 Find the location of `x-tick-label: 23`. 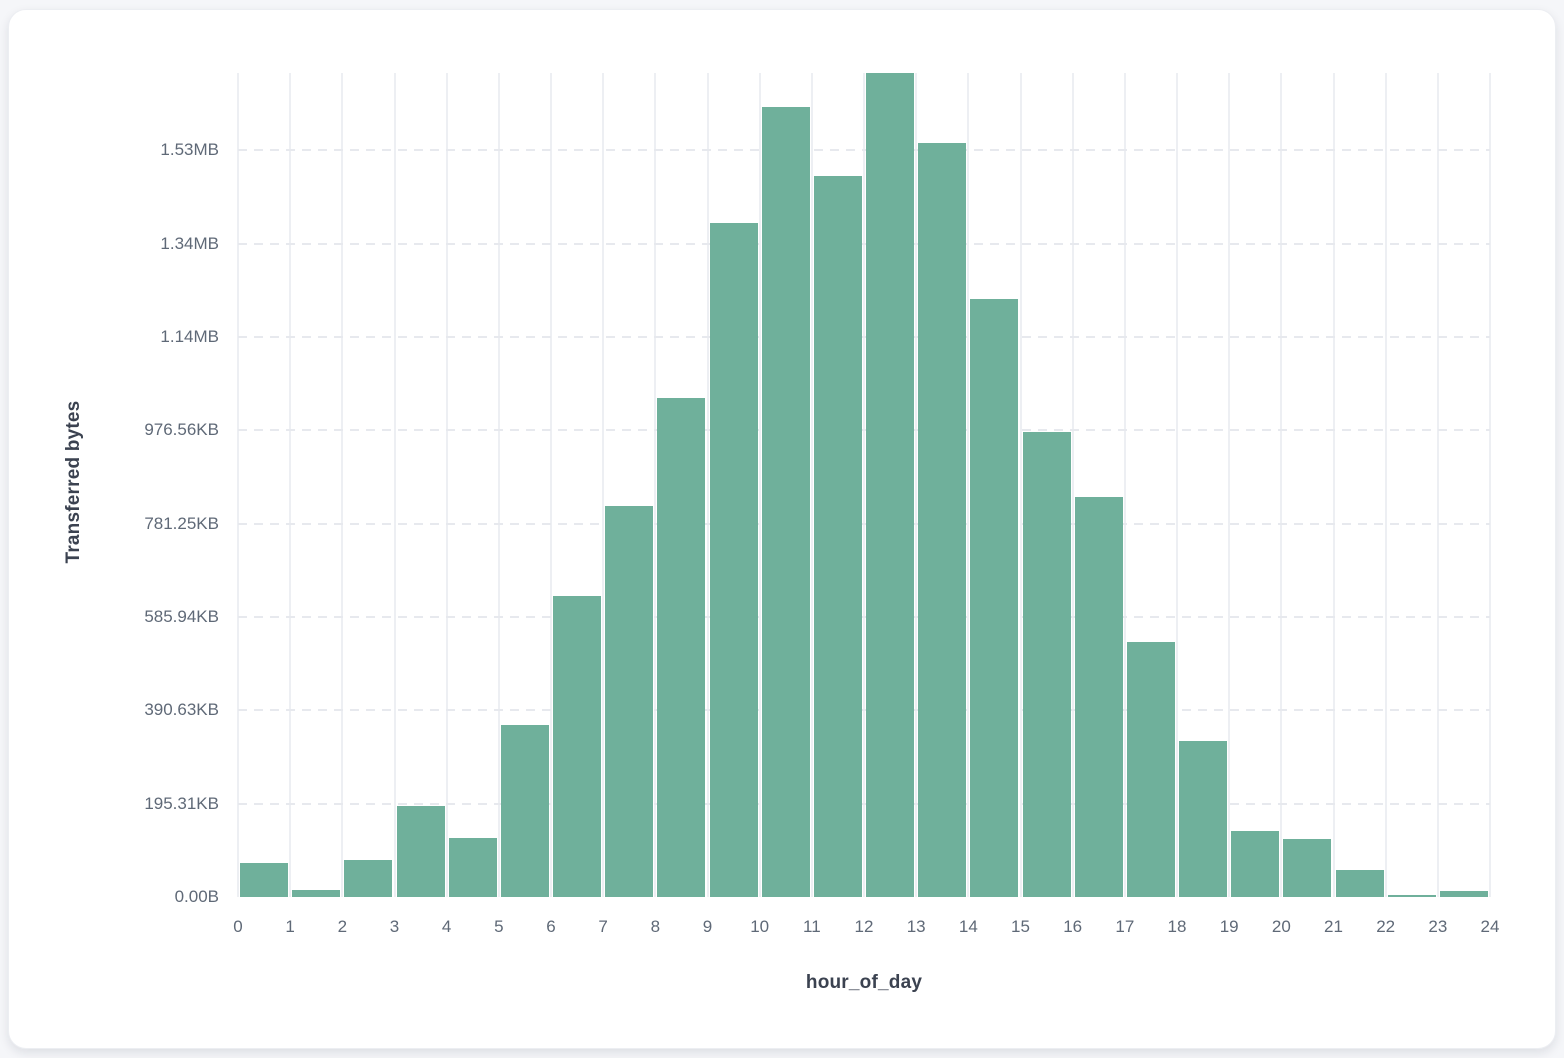

x-tick-label: 23 is located at coordinates (1438, 926).